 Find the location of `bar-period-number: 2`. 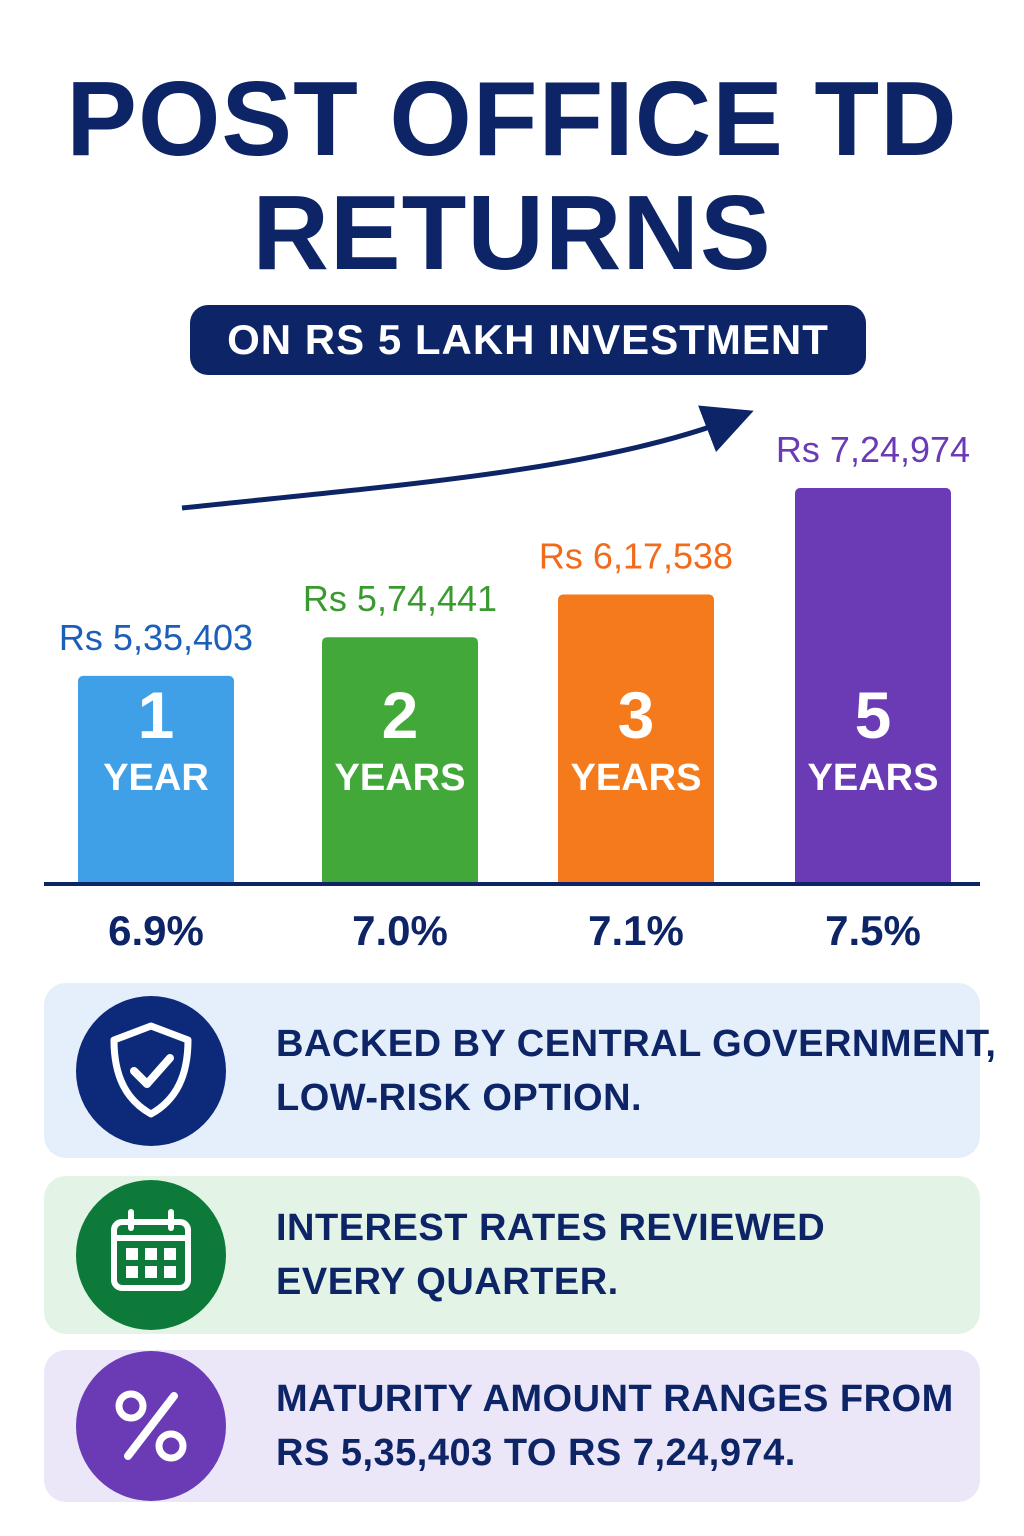

bar-period-number: 2 is located at coordinates (400, 715).